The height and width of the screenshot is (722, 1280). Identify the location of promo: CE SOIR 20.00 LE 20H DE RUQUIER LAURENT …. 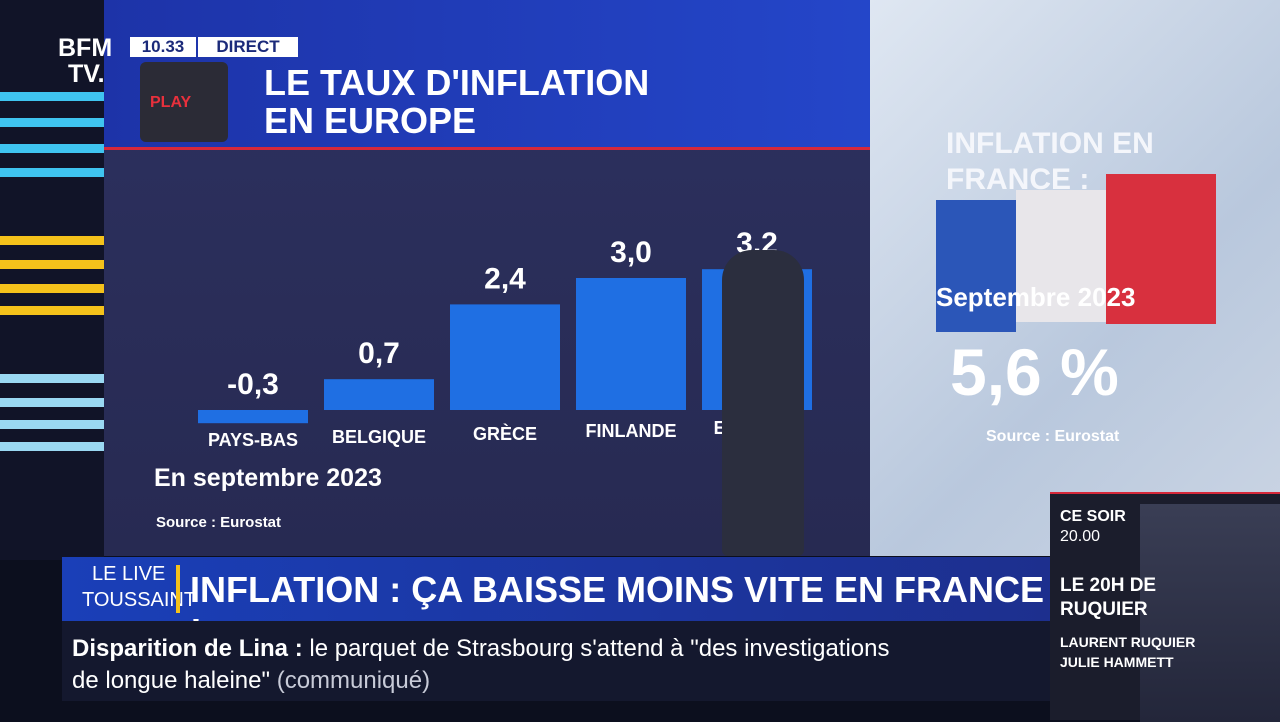
(1165, 607).